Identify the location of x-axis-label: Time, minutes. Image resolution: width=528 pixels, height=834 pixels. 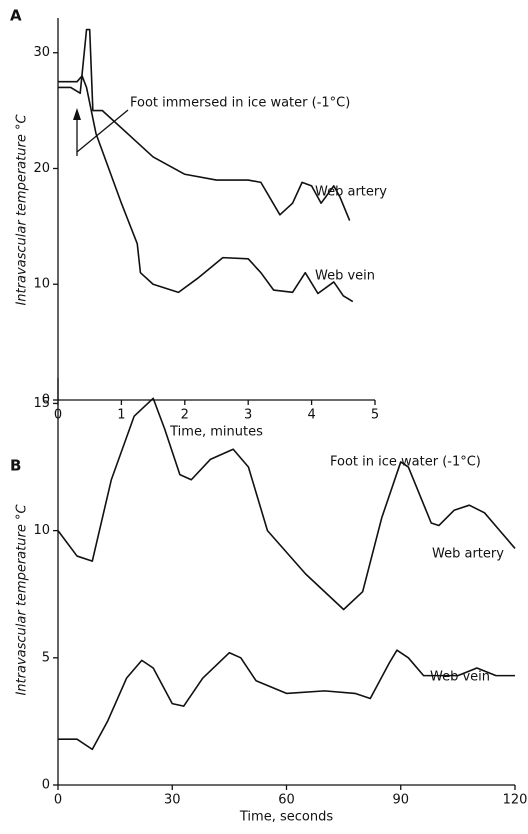
(216, 432).